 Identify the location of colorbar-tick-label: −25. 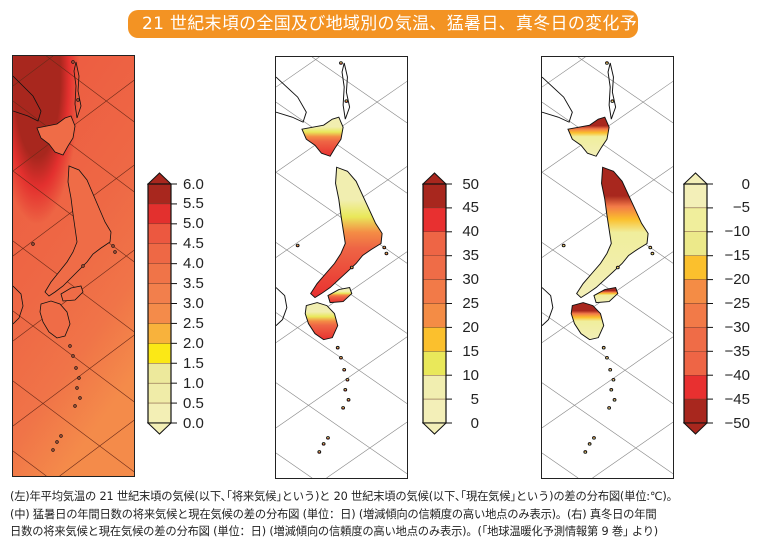
(737, 303).